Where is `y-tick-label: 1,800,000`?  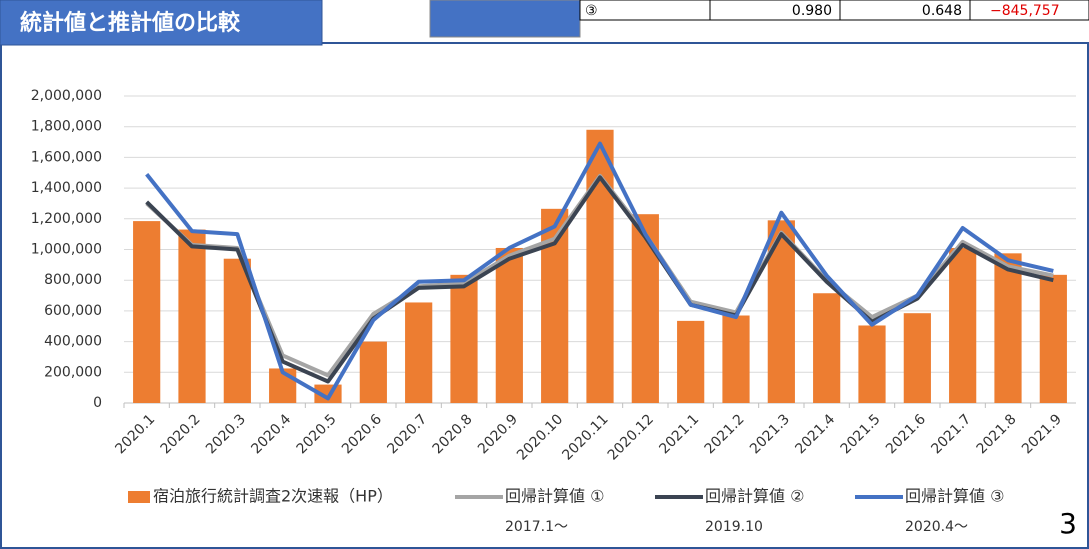 y-tick-label: 1,800,000 is located at coordinates (66, 127).